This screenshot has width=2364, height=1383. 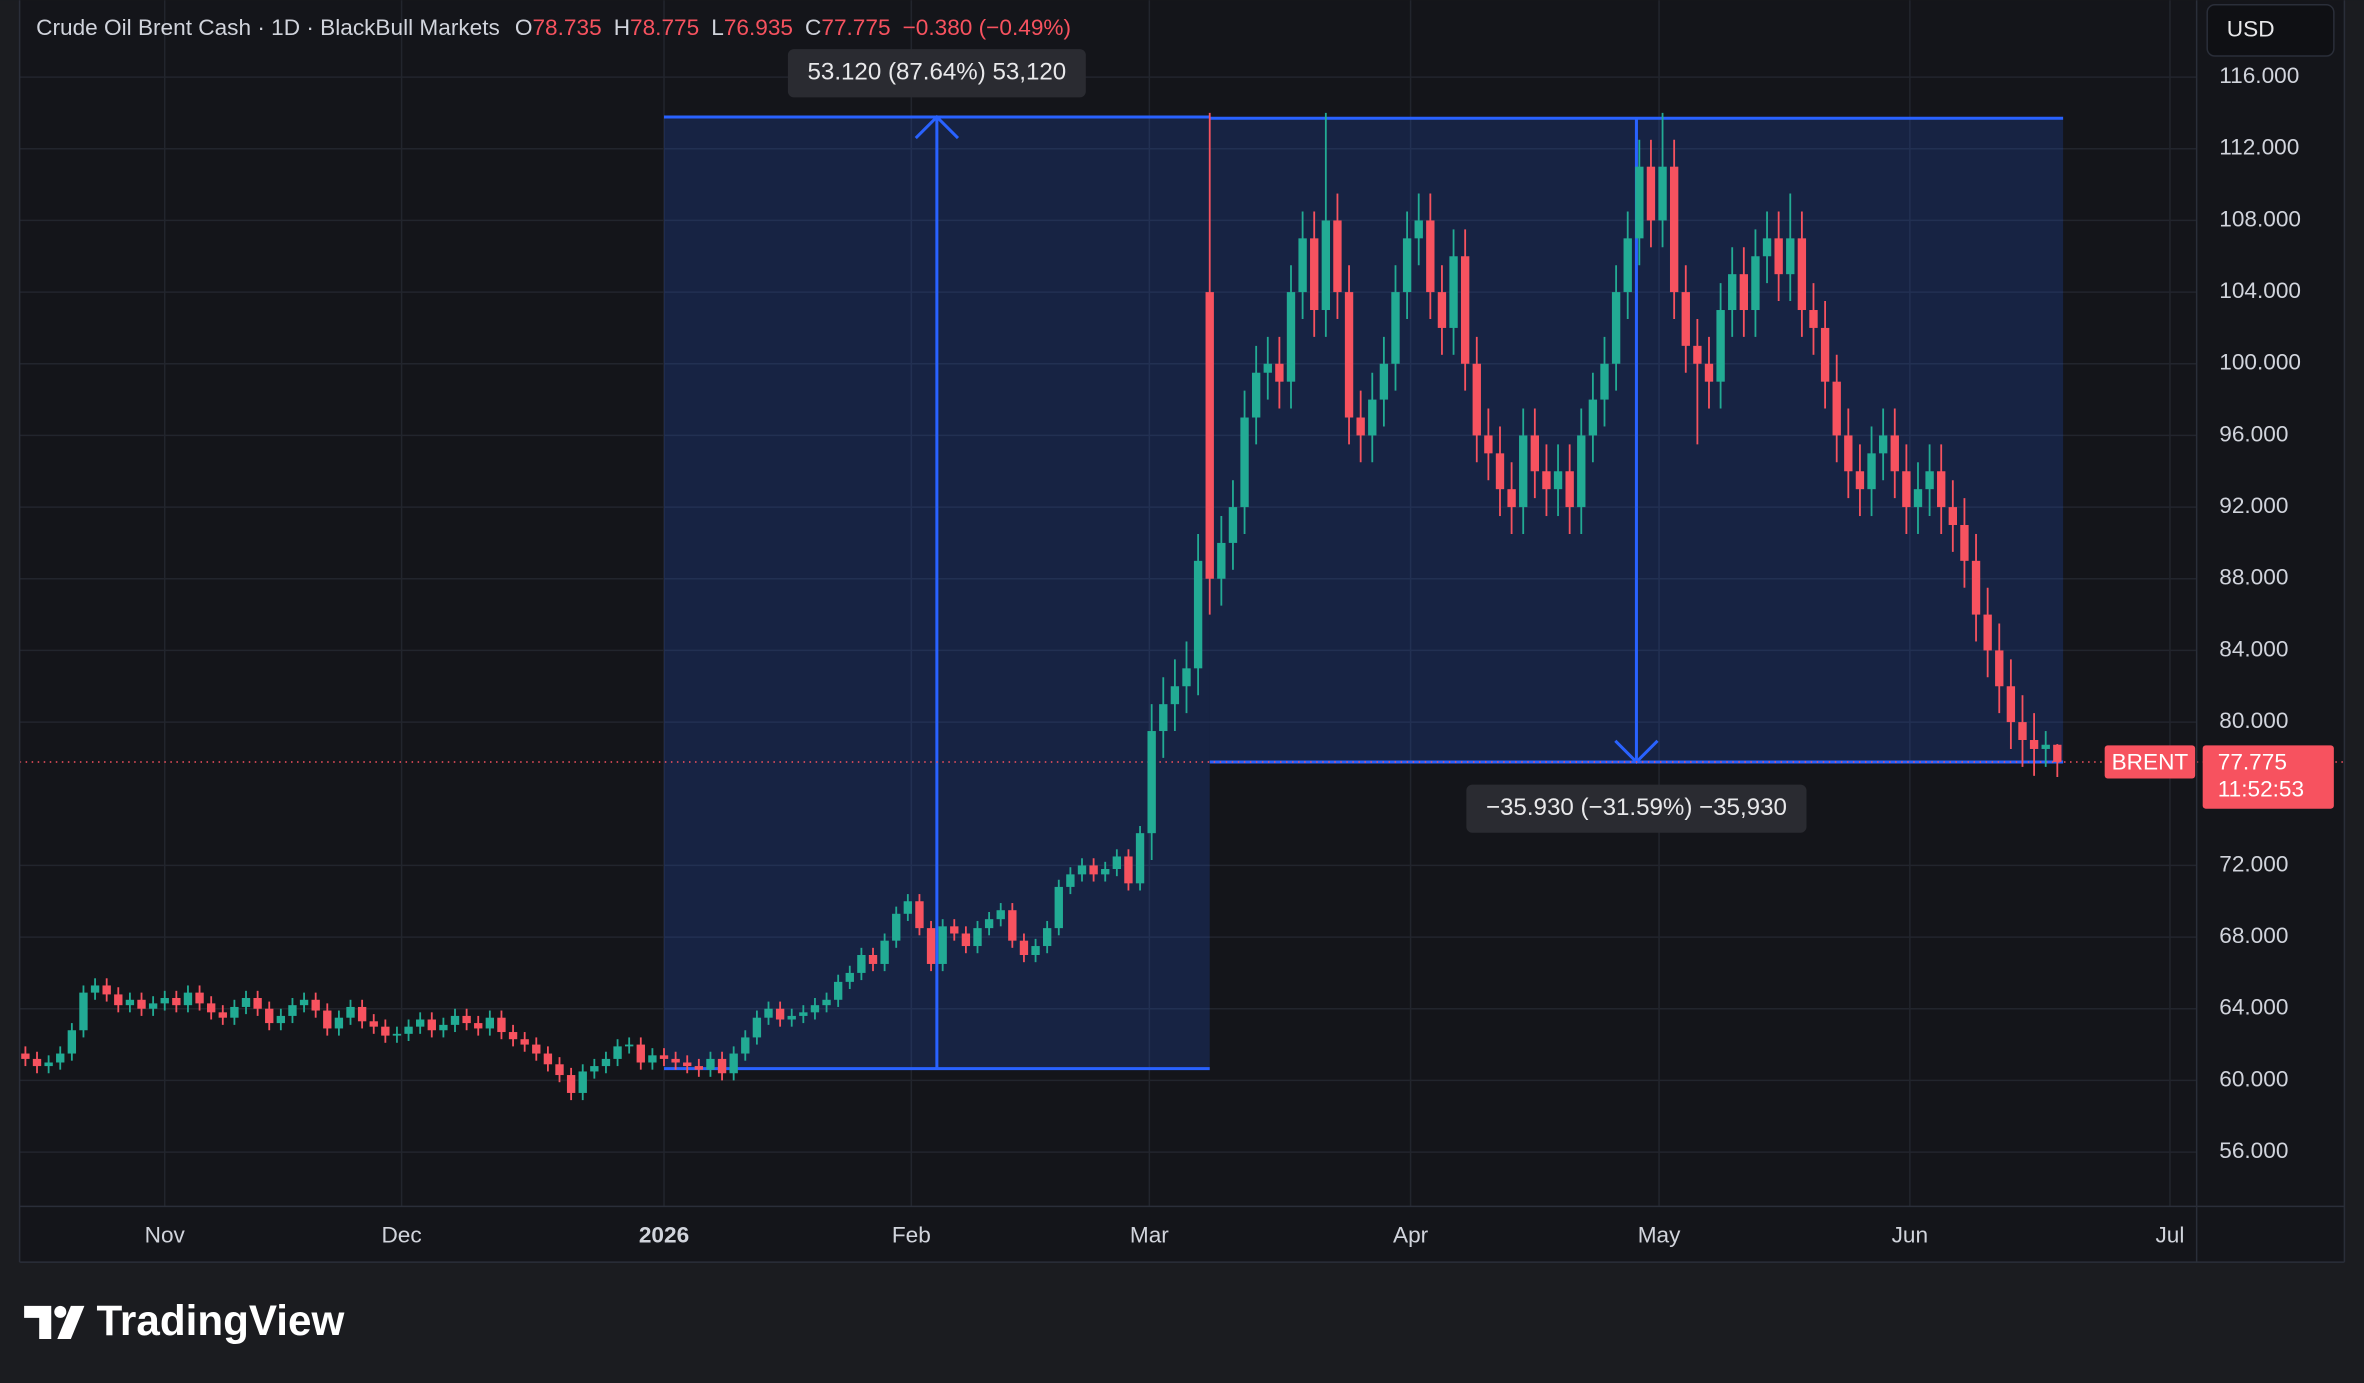 What do you see at coordinates (2251, 28) in the screenshot?
I see `currency-label: USD` at bounding box center [2251, 28].